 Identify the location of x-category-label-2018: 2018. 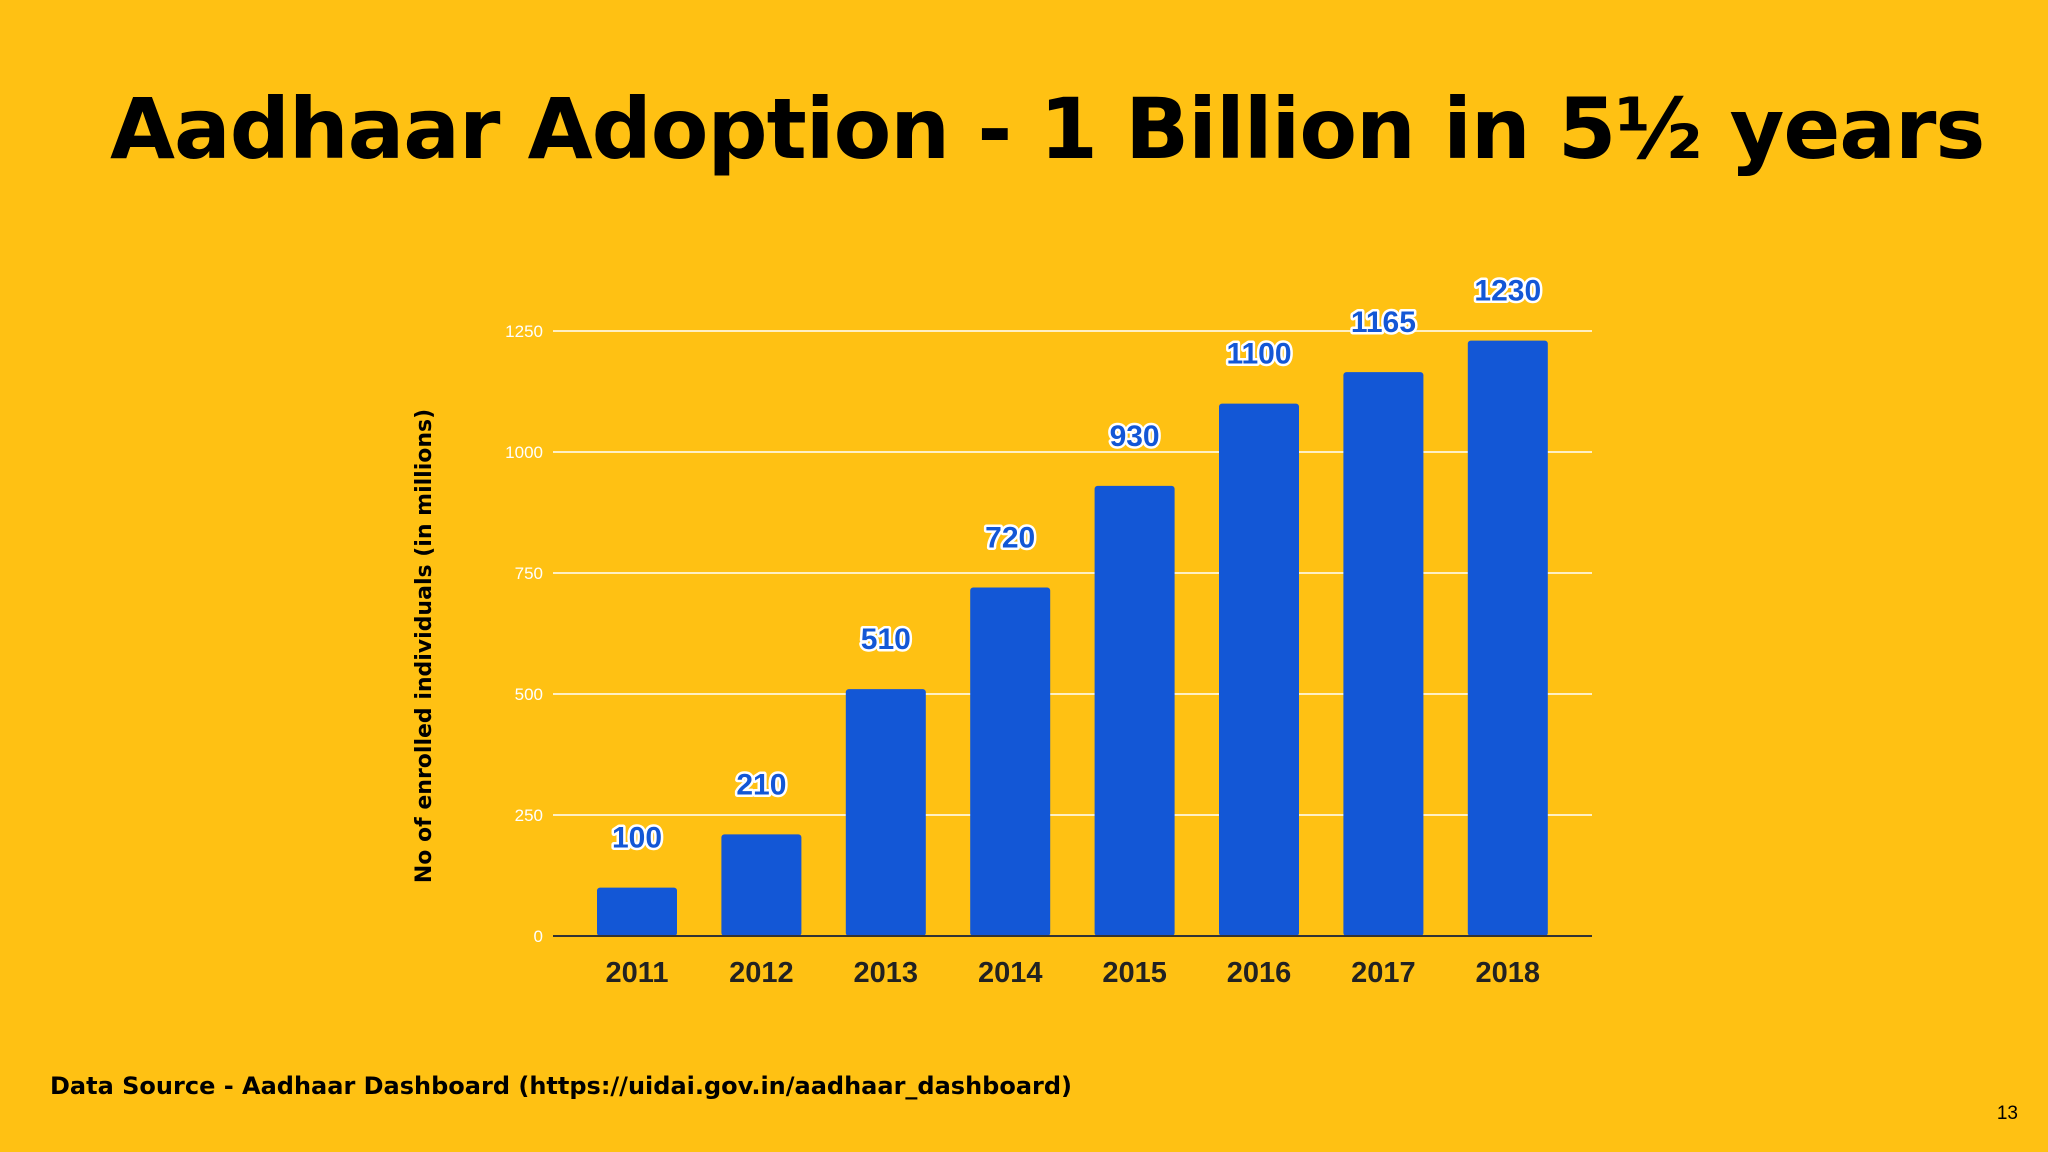
(1508, 973).